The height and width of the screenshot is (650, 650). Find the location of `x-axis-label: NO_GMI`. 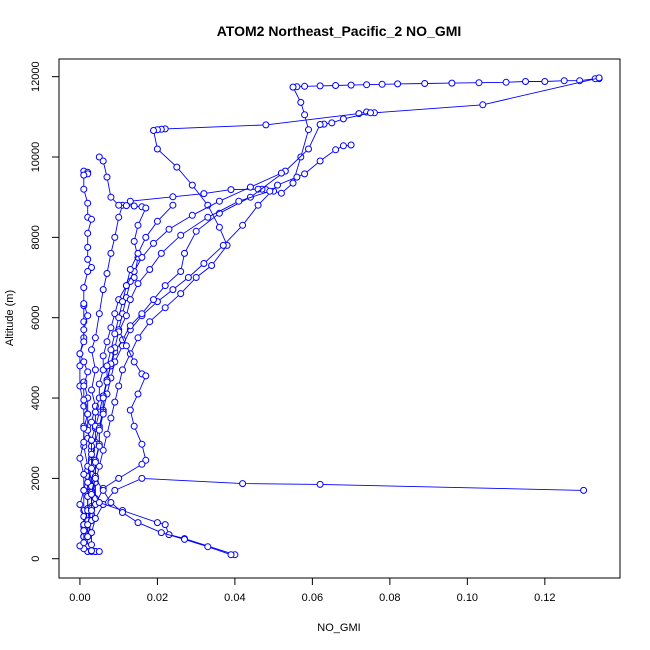

x-axis-label: NO_GMI is located at coordinates (338, 628).